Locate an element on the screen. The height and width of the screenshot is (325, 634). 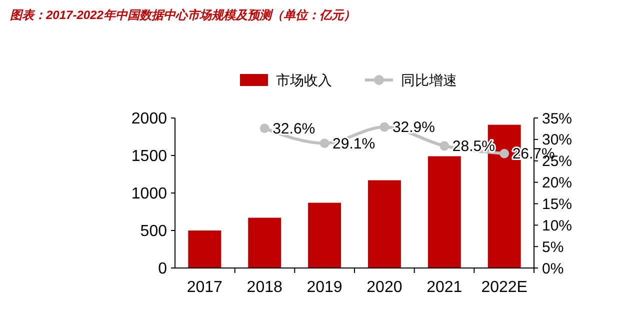
y2-tick-label: 5% is located at coordinates (553, 247).